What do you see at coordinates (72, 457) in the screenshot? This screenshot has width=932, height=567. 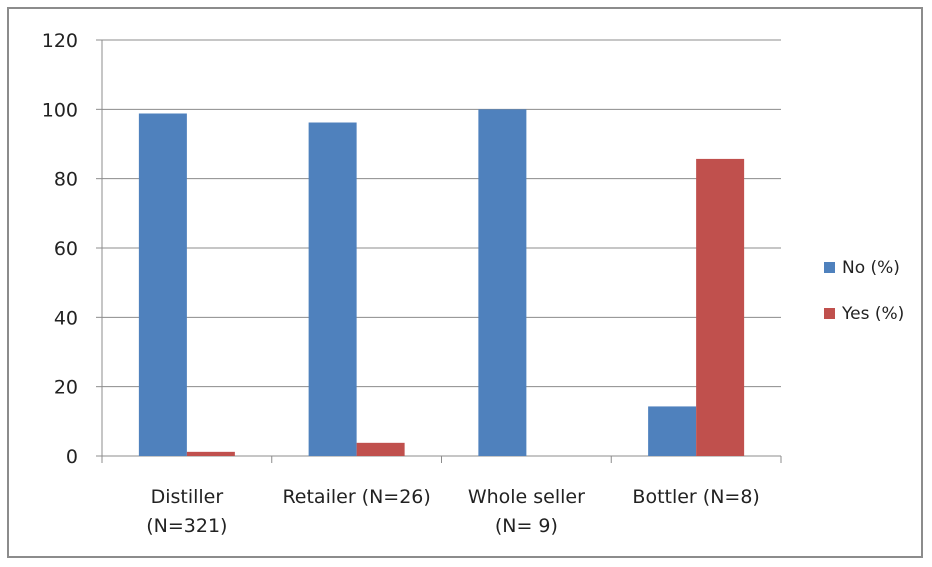 I see `y-tick-label: 0` at bounding box center [72, 457].